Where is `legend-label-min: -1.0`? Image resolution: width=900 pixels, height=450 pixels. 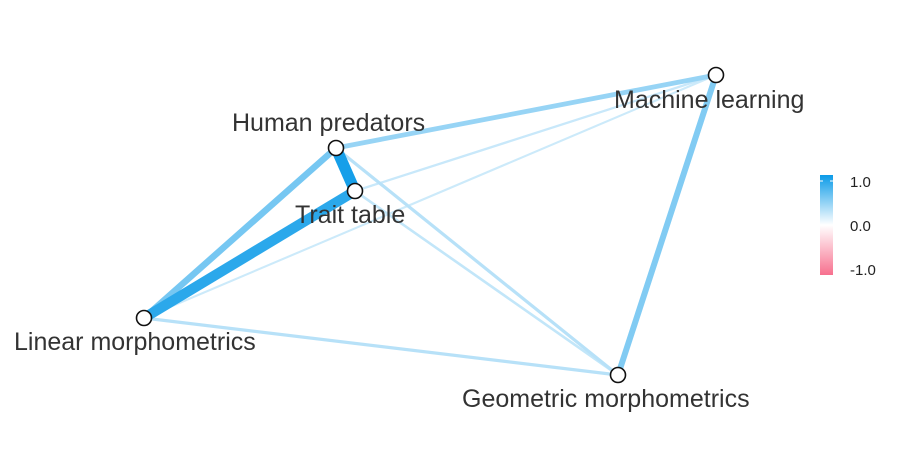 legend-label-min: -1.0 is located at coordinates (863, 270).